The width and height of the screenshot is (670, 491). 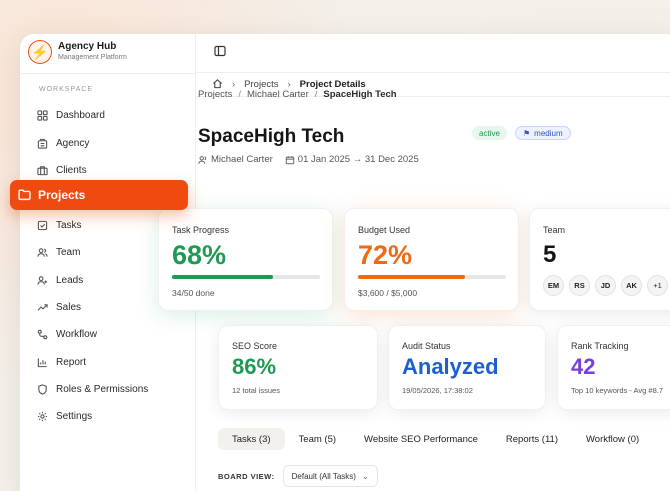 I want to click on board-view-label: BOARD VIEW:, so click(x=246, y=476).